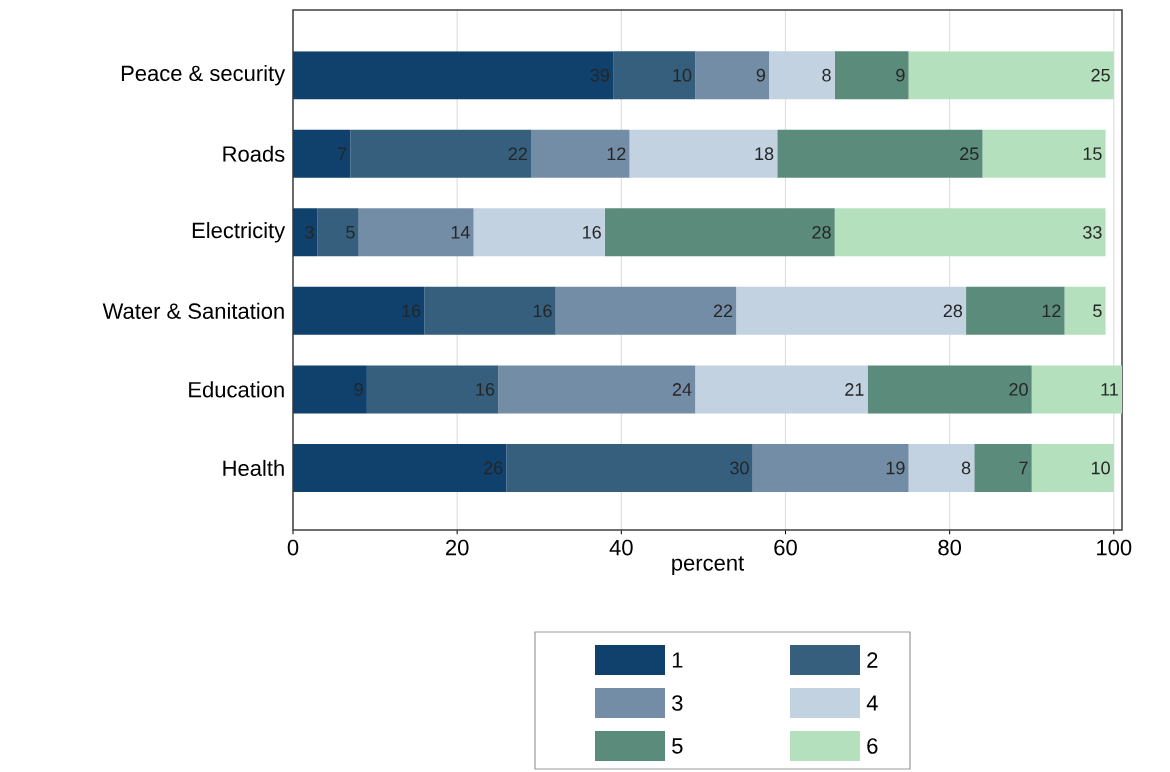 This screenshot has height=772, width=1170. I want to click on data-label: 19, so click(895, 468).